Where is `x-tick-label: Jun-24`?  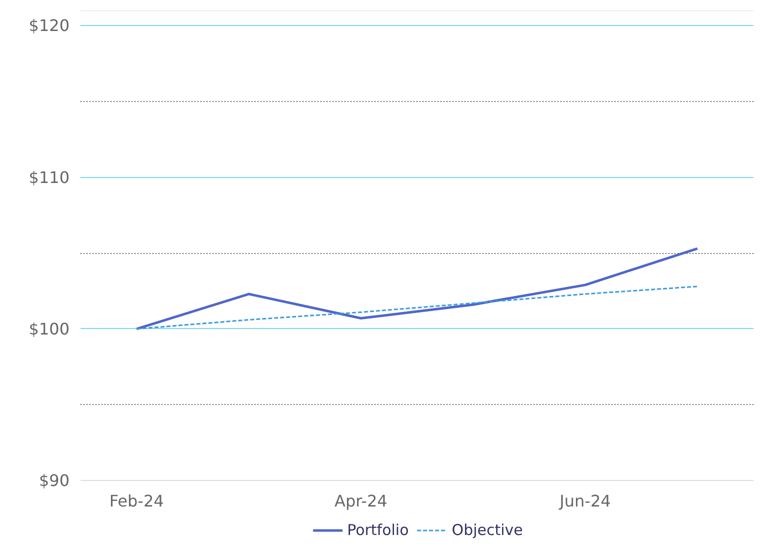 x-tick-label: Jun-24 is located at coordinates (584, 501).